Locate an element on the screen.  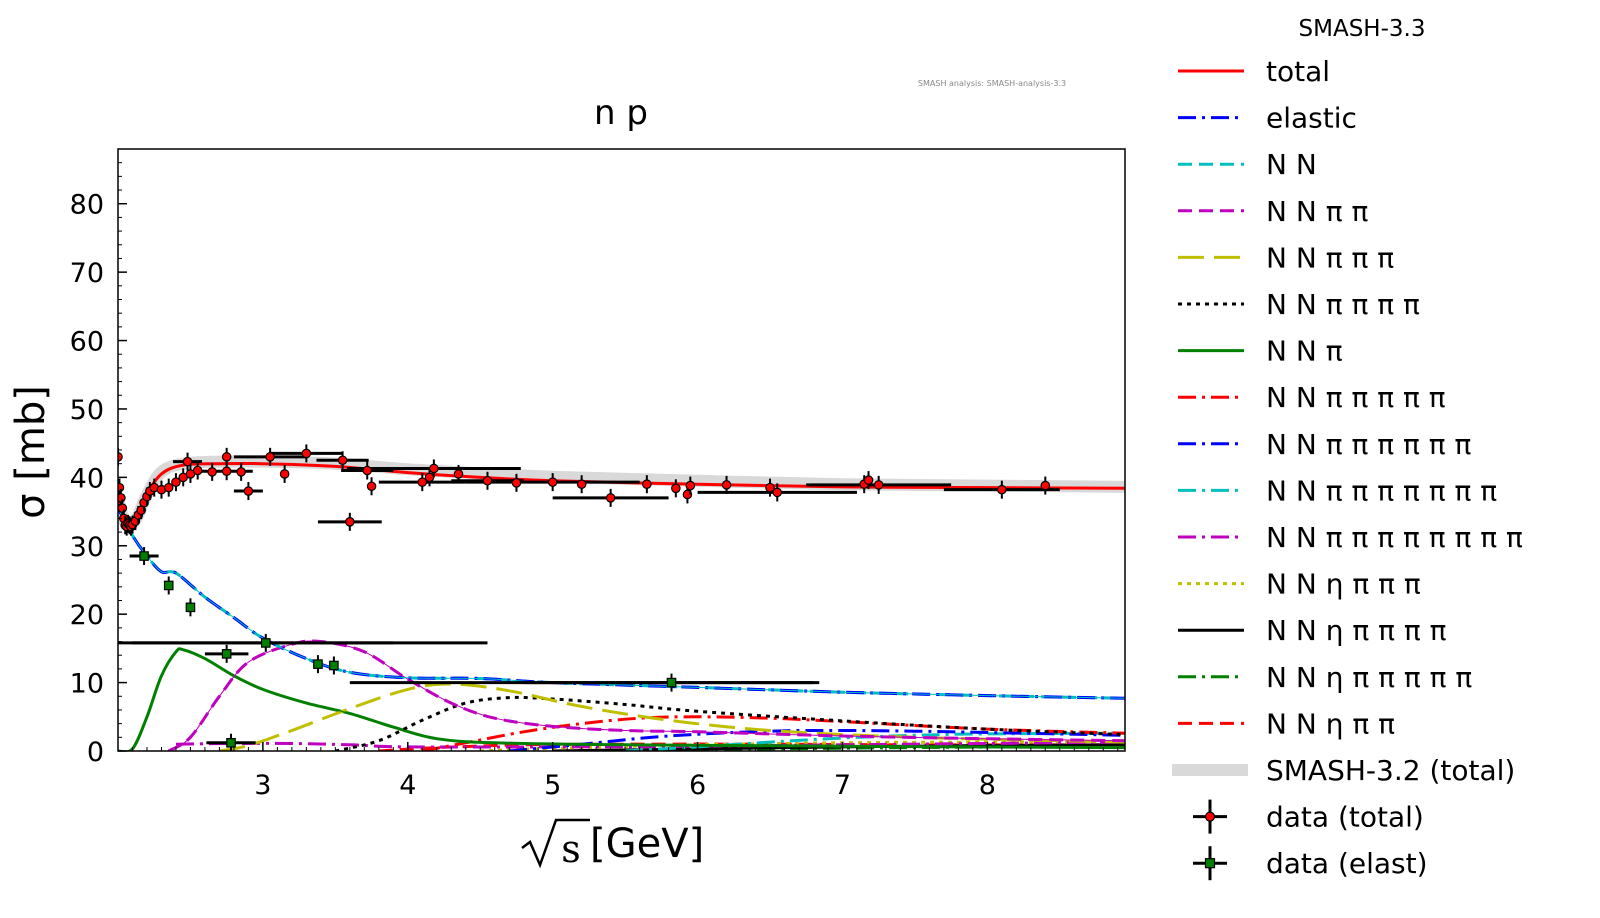
legend-item-elastic: elastic is located at coordinates (1267, 118).